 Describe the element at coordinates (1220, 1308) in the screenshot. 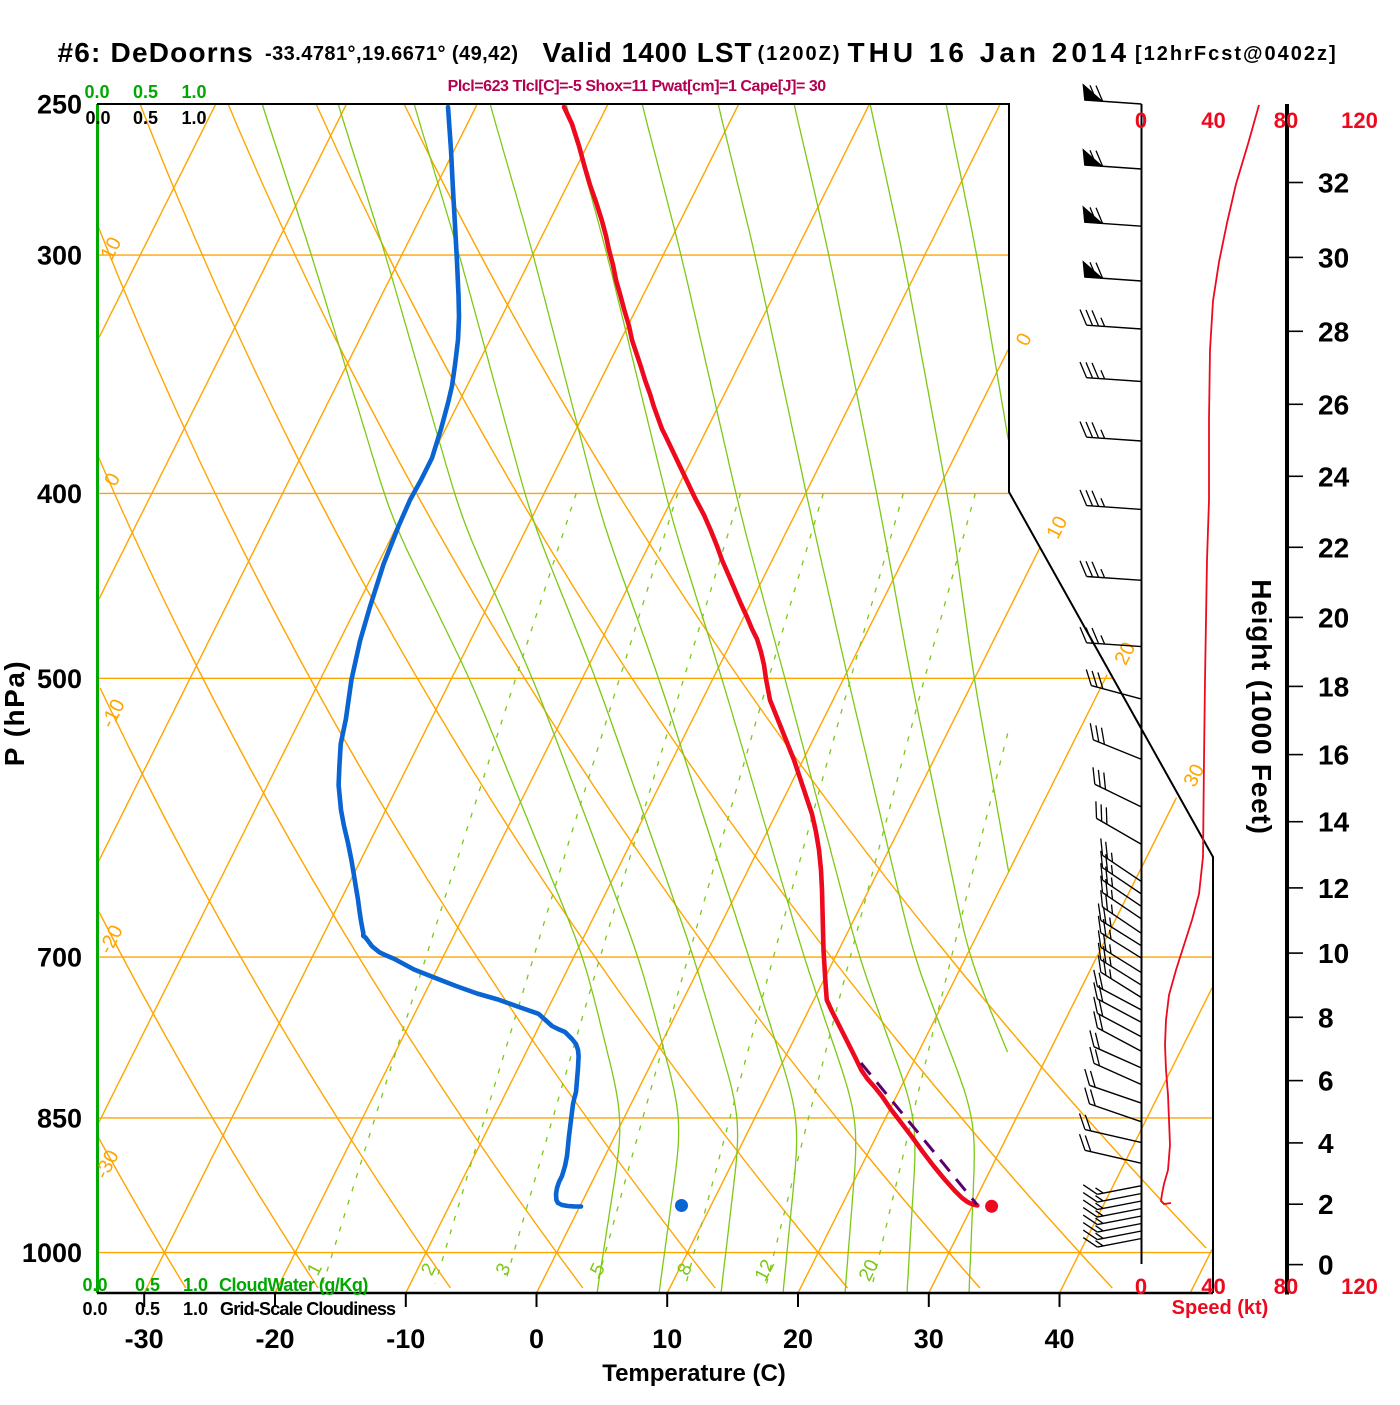

I see `svg-text: Speed (kt)` at that location.